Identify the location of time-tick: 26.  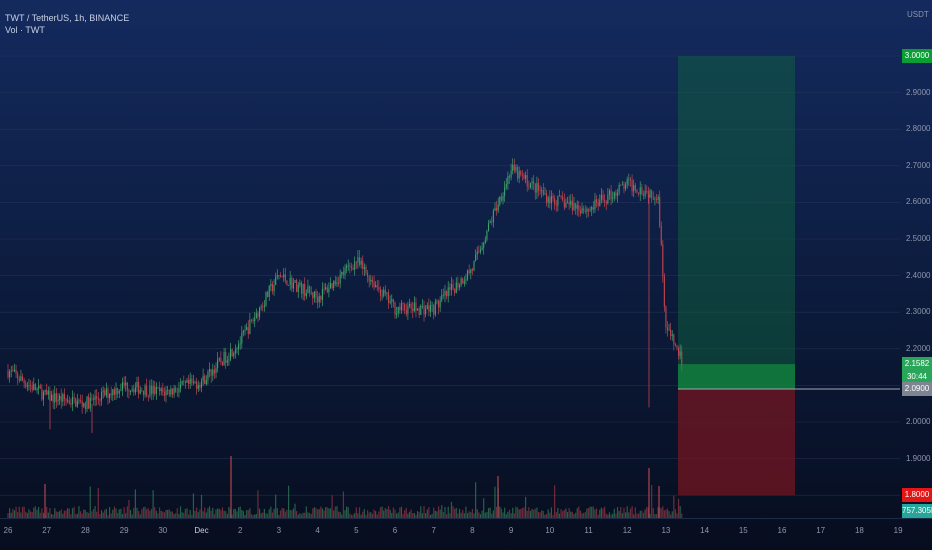
(8, 530).